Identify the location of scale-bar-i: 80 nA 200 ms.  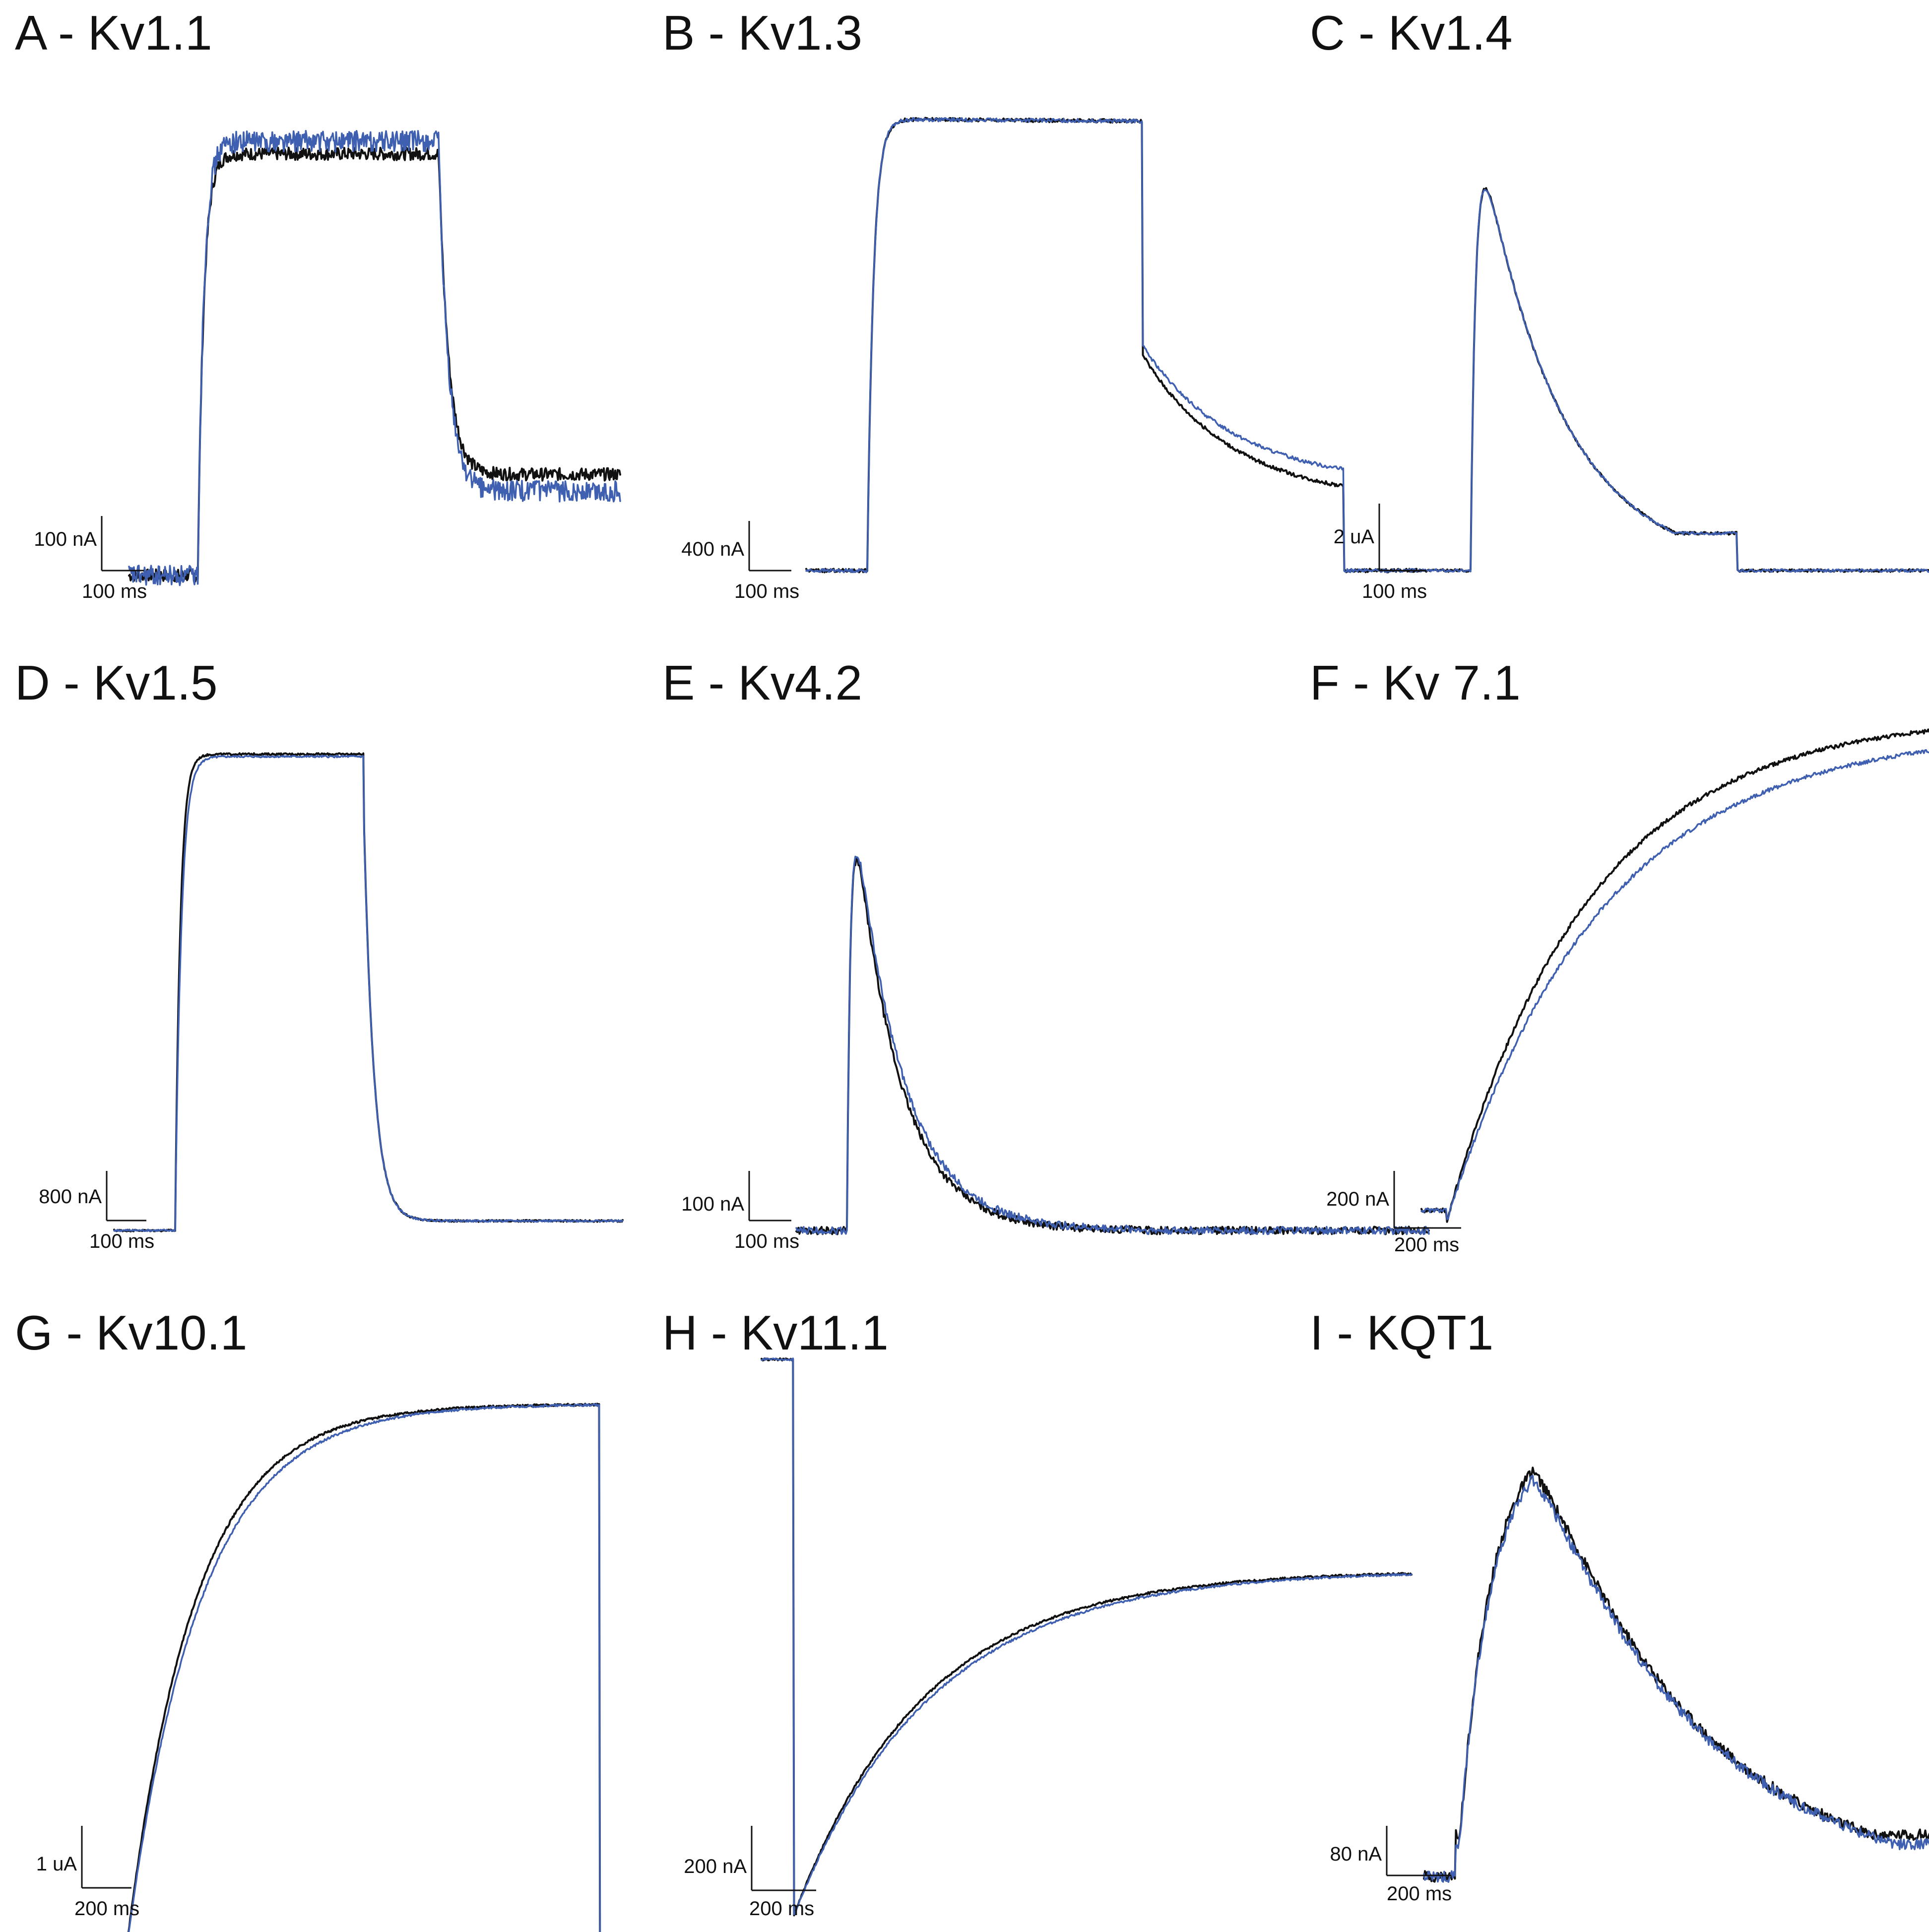
(1391, 1866).